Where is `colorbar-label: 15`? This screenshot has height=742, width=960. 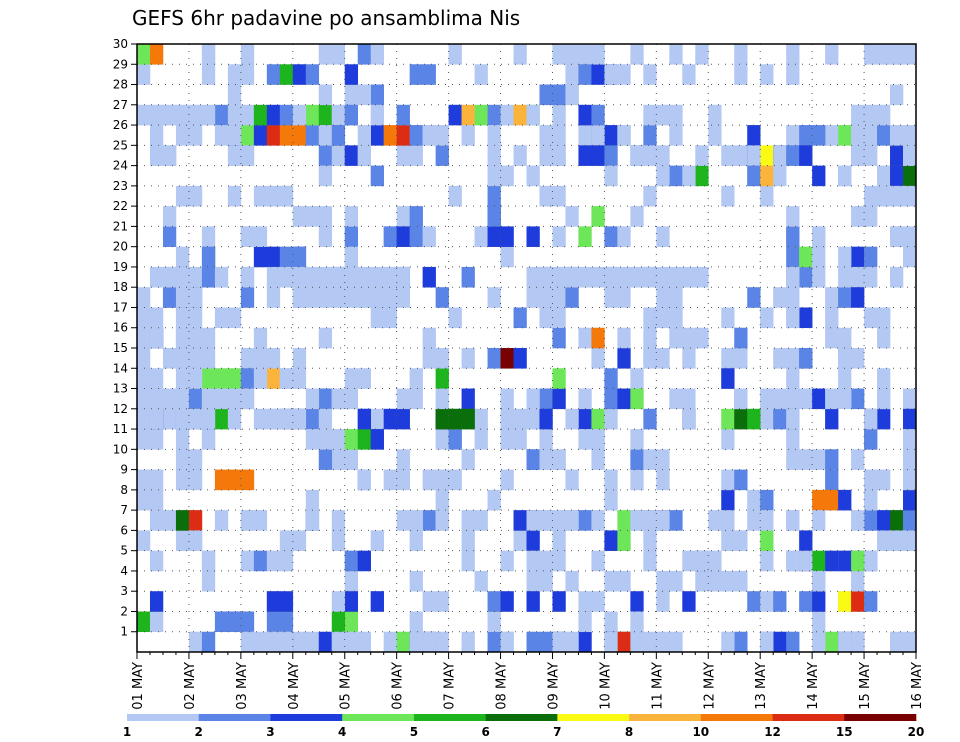 colorbar-label: 15 is located at coordinates (844, 732).